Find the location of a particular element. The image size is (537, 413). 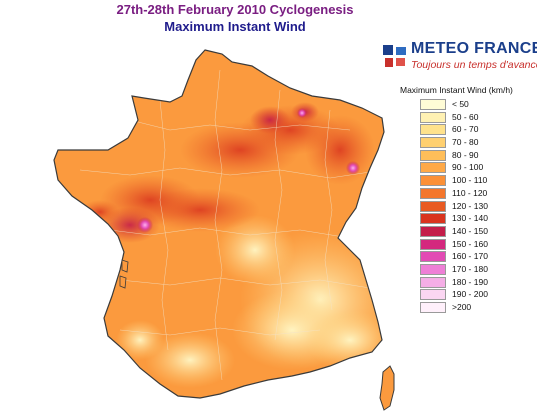

legend-row: 80 - 90 is located at coordinates (477, 156).